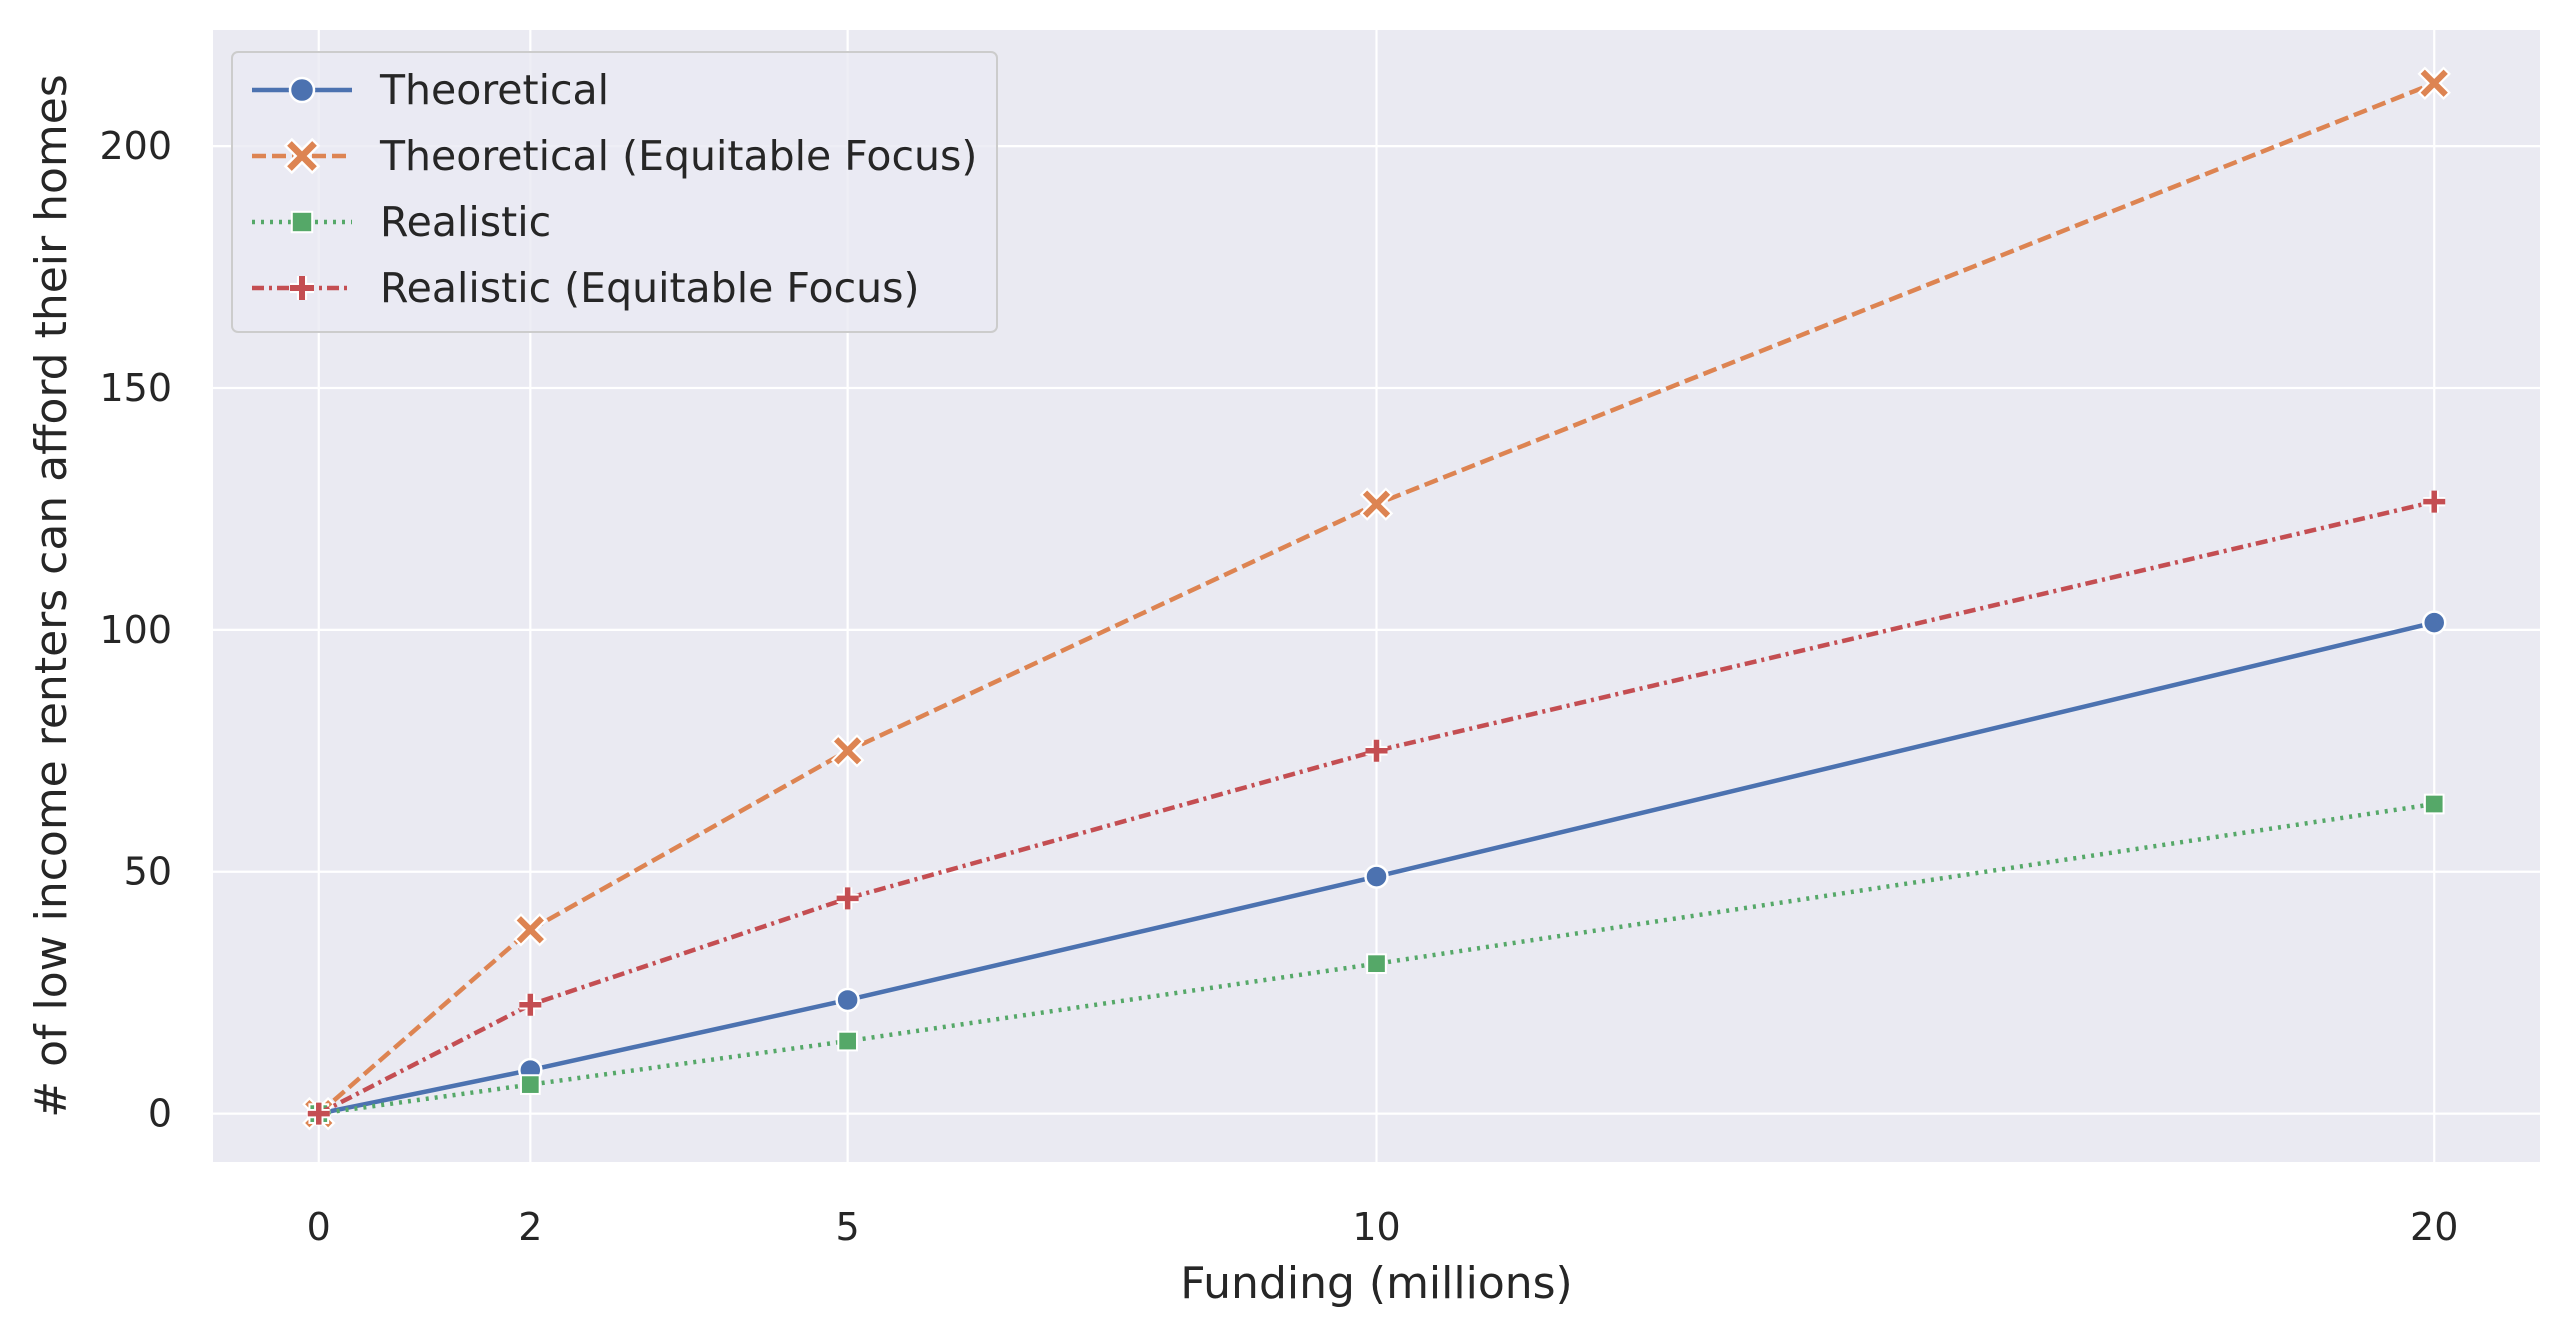 The image size is (2563, 1339). I want to click on legend-label: Theoretical, so click(494, 90).